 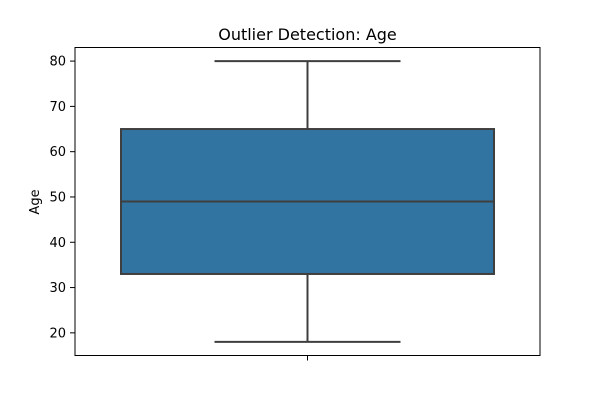 I want to click on y-tick-label: 80, so click(x=57, y=62).